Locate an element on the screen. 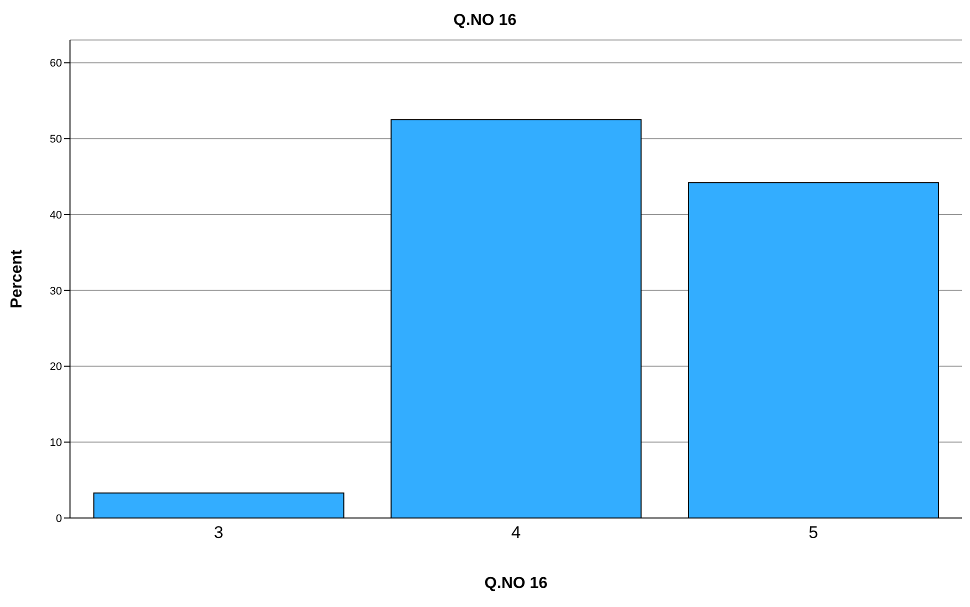 The image size is (970, 607). y-tick-label: 60 is located at coordinates (56, 64).